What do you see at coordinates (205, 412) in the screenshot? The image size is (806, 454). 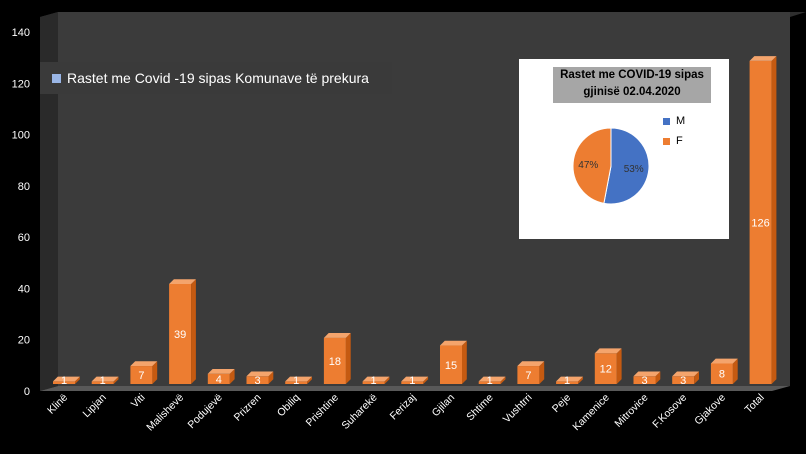 I see `x-tick-label: Podujevë` at bounding box center [205, 412].